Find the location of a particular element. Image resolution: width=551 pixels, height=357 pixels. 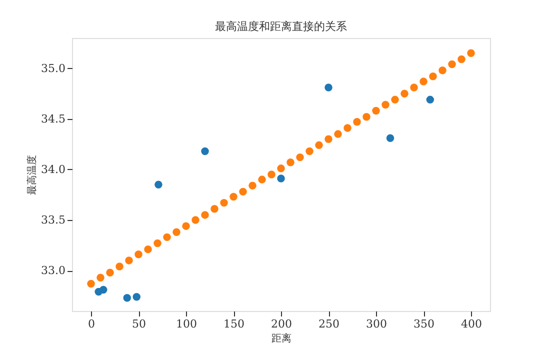

x-tick-label: 50 is located at coordinates (139, 324).